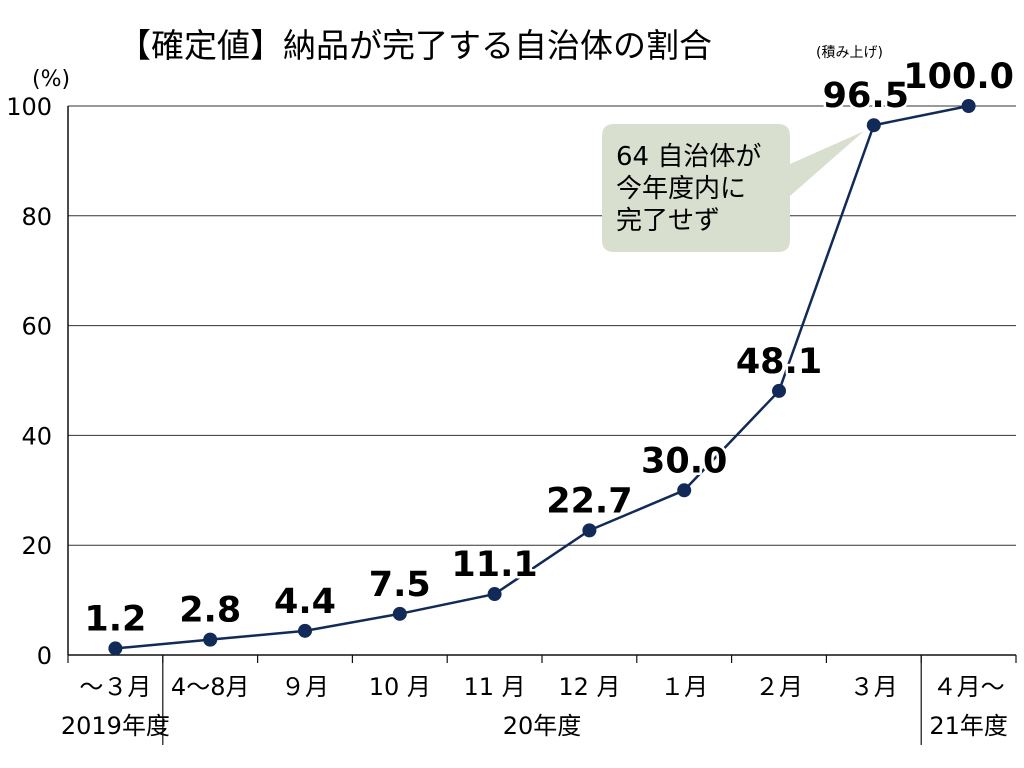 This screenshot has width=1024, height=768. What do you see at coordinates (36, 546) in the screenshot?
I see `y-tick-label: 20` at bounding box center [36, 546].